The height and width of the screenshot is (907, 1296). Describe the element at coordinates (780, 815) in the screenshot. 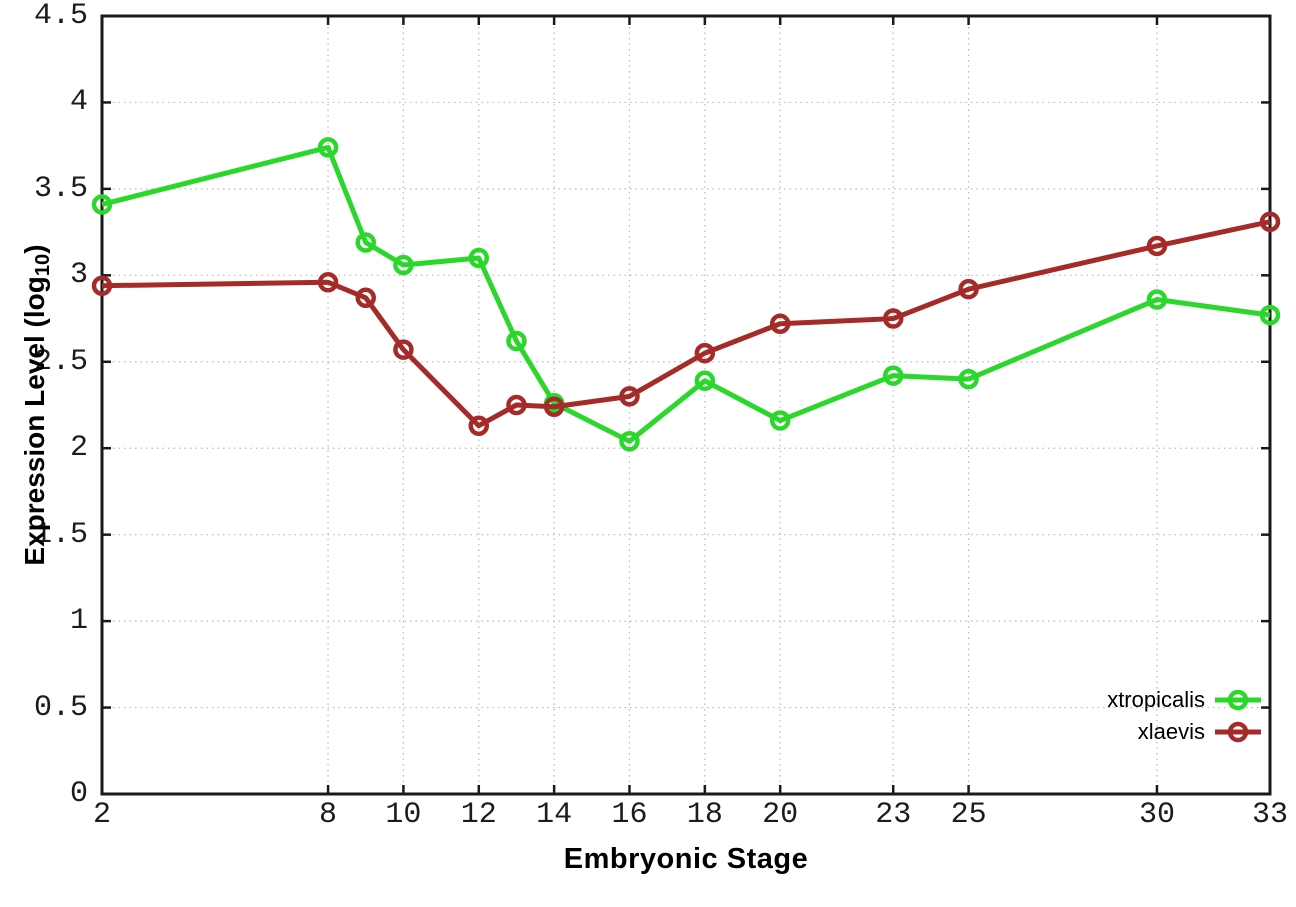

I see `x-tick-label: 20` at that location.